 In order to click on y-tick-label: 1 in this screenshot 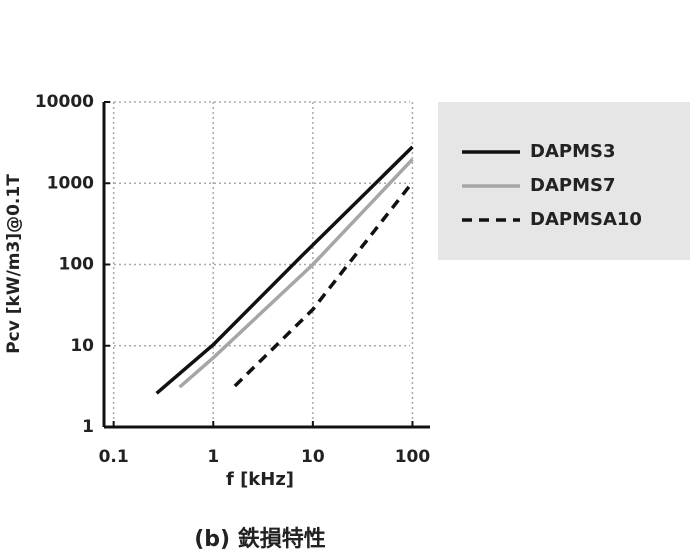, I will do `click(88, 427)`.